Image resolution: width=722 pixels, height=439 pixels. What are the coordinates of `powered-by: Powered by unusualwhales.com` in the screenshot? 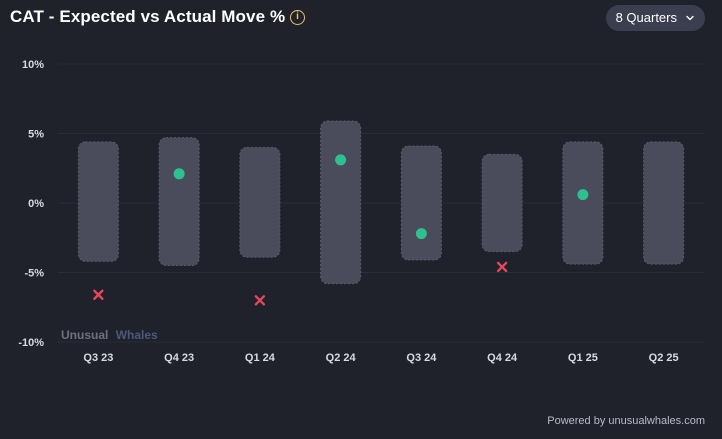 It's located at (626, 421).